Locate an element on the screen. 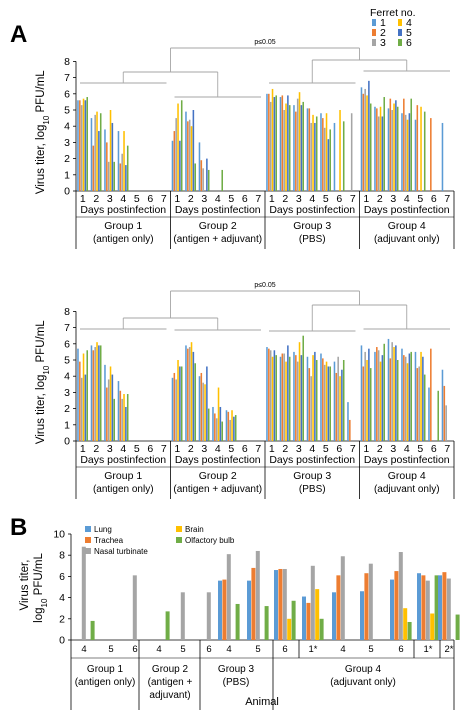 The image size is (474, 711). significance-label: p≤0.05 is located at coordinates (264, 42).